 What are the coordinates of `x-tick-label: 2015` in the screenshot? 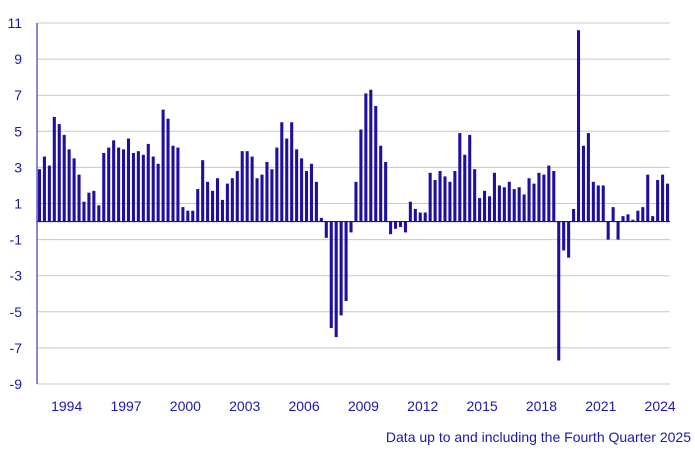 It's located at (482, 406).